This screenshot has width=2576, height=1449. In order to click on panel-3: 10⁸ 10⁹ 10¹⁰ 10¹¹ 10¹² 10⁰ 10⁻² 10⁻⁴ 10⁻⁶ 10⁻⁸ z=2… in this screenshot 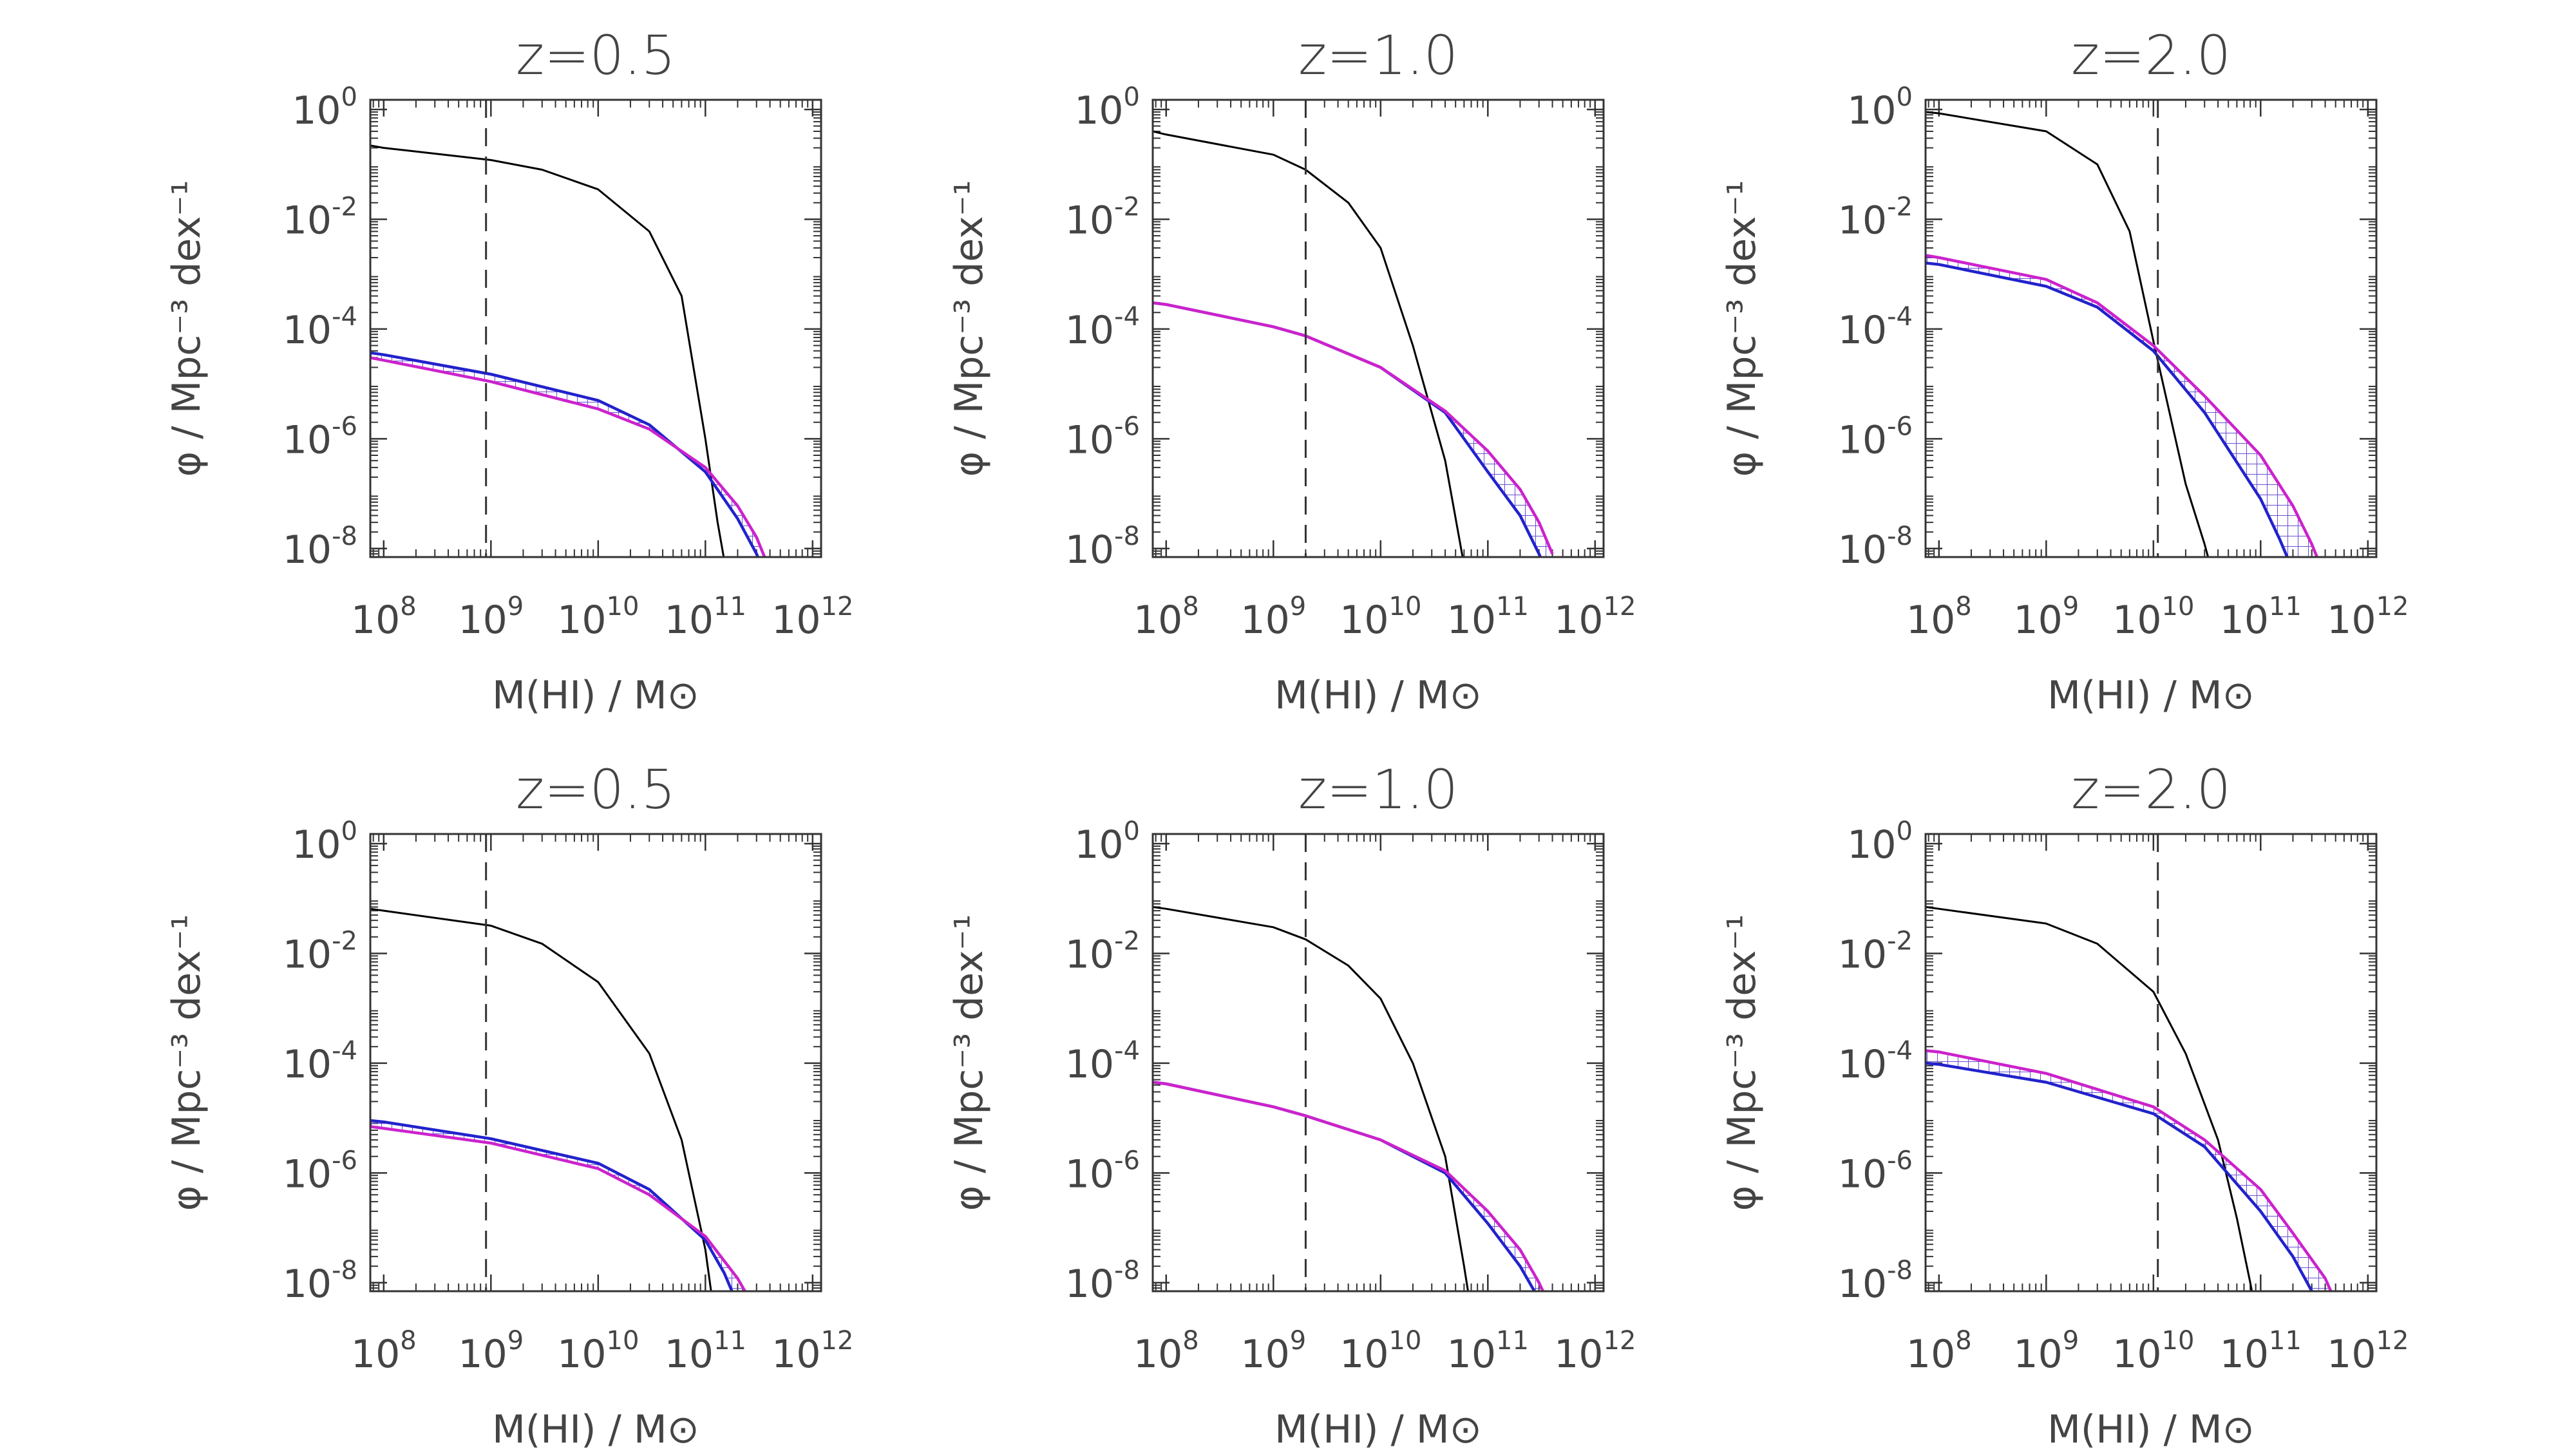, I will do `click(2064, 371)`.